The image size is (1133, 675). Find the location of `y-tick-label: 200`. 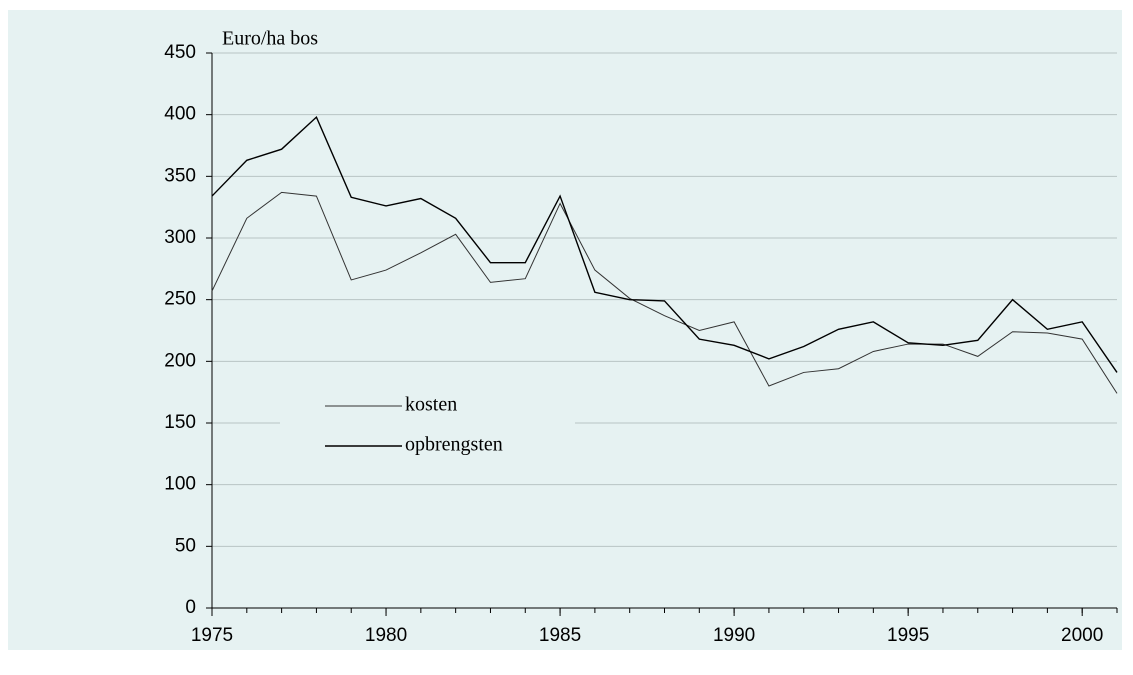

y-tick-label: 200 is located at coordinates (180, 360).